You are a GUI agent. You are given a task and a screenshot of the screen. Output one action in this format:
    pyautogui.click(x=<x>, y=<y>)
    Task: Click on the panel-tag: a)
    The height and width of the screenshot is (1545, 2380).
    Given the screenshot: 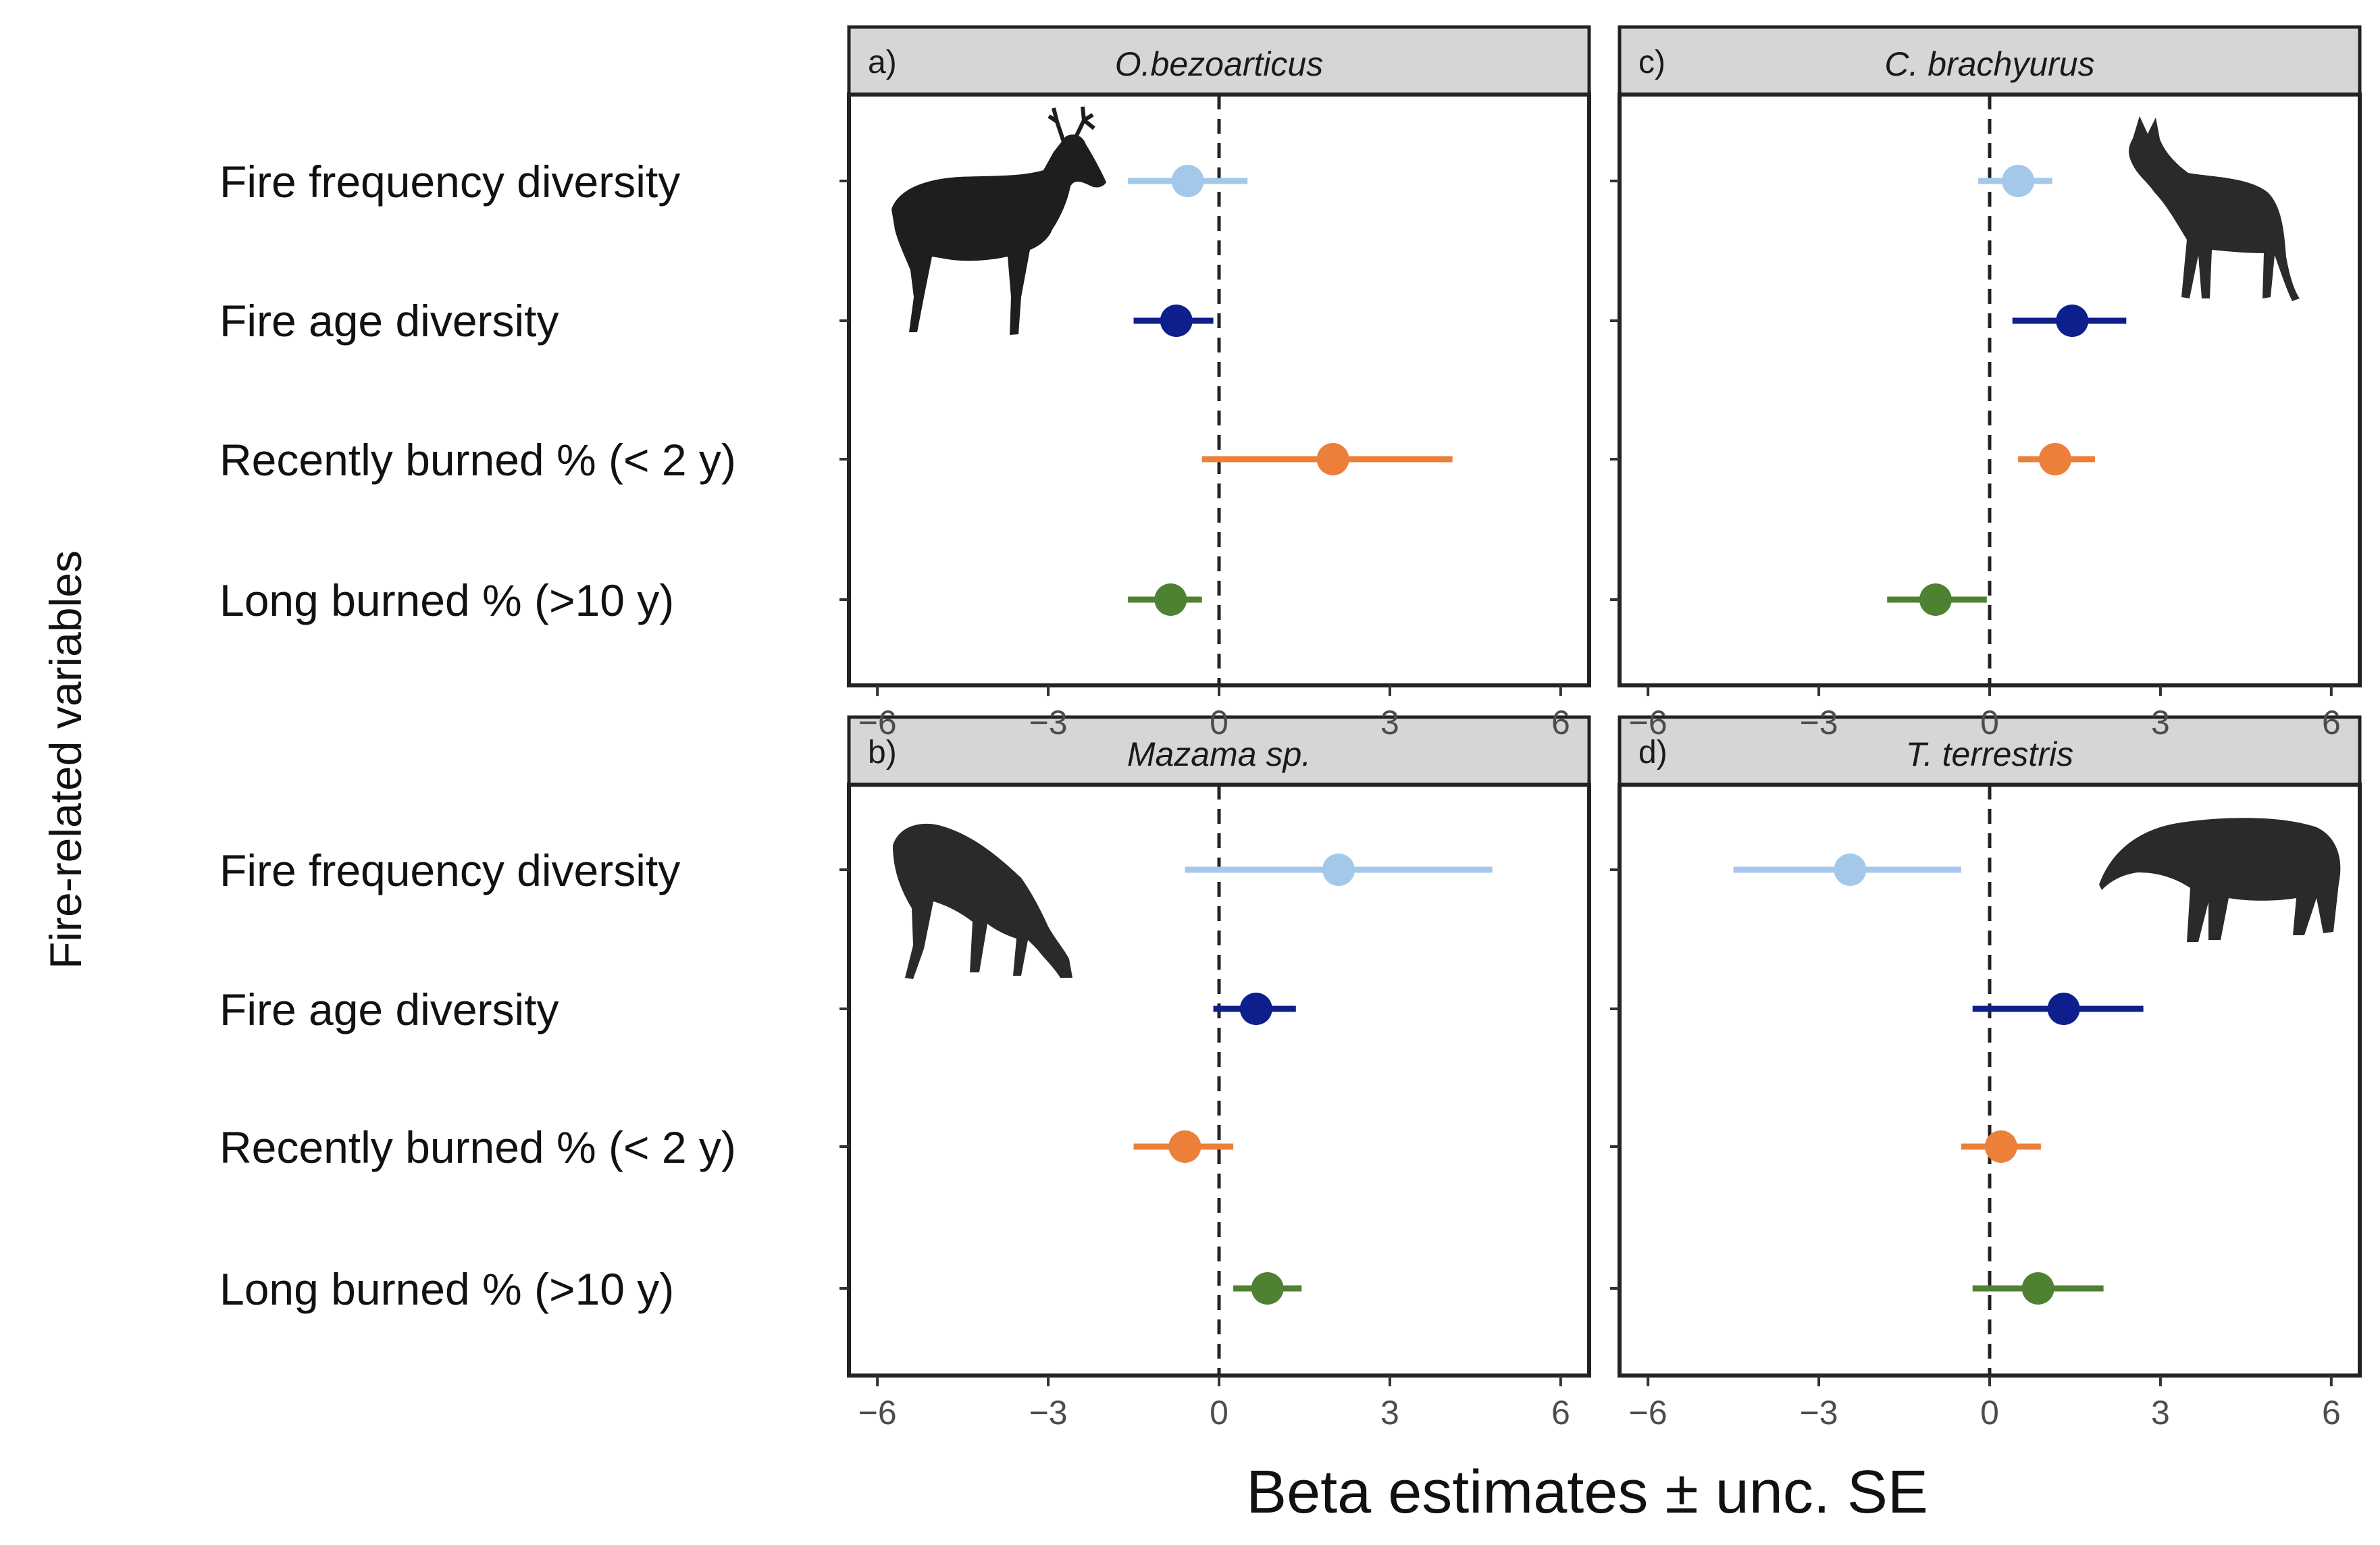 What is the action you would take?
    pyautogui.click(x=882, y=63)
    